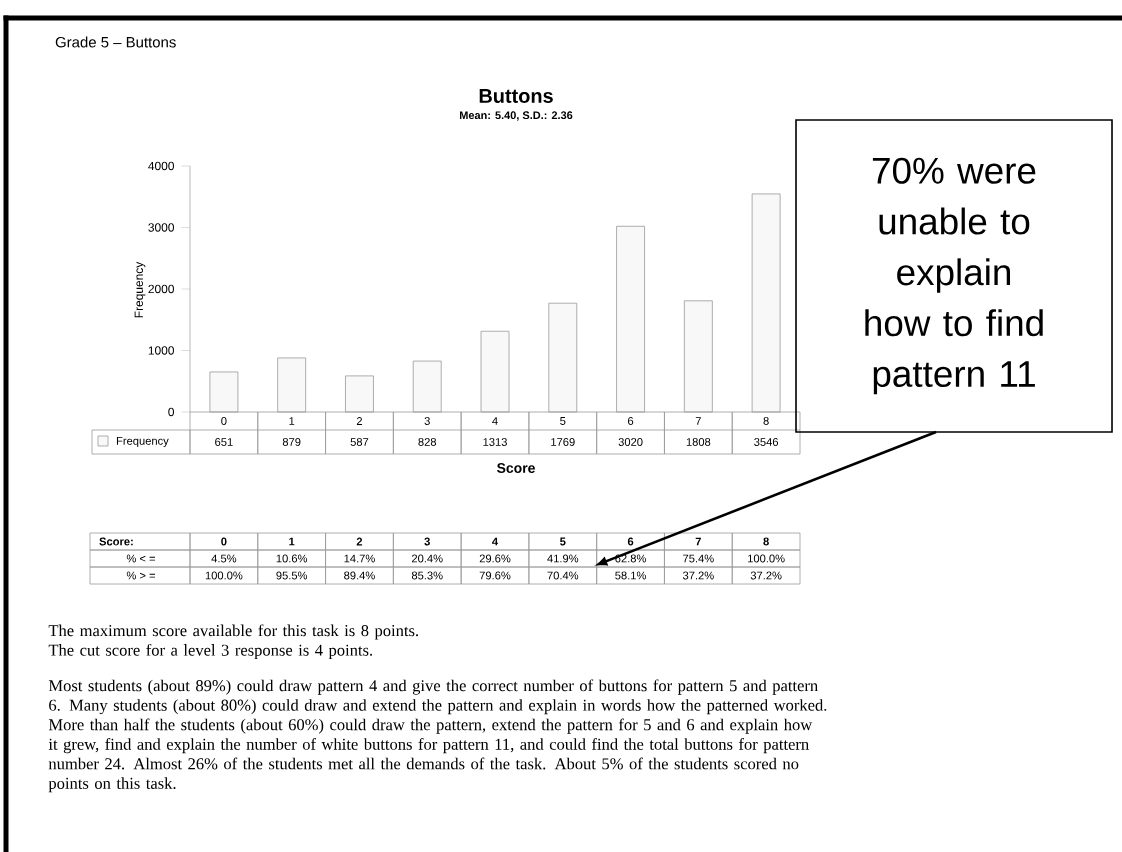 The height and width of the screenshot is (852, 1122). Describe the element at coordinates (233, 632) in the screenshot. I see `text: The maximum score available for this task is 8 points.` at that location.